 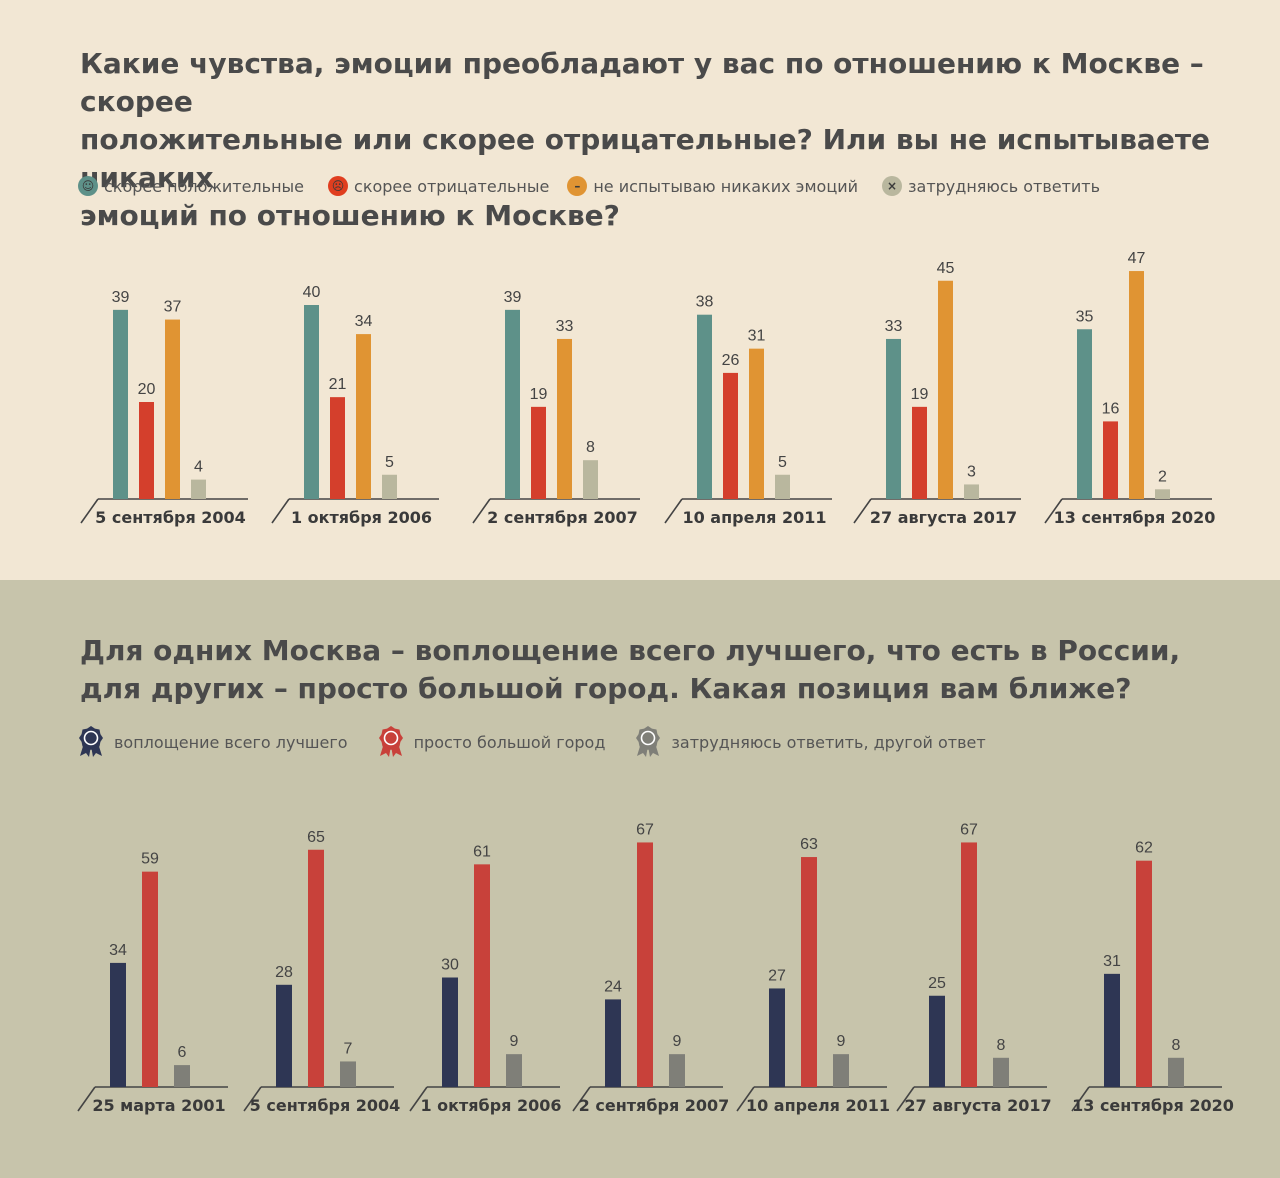 What do you see at coordinates (782, 462) in the screenshot?
I see `data-label: 5` at bounding box center [782, 462].